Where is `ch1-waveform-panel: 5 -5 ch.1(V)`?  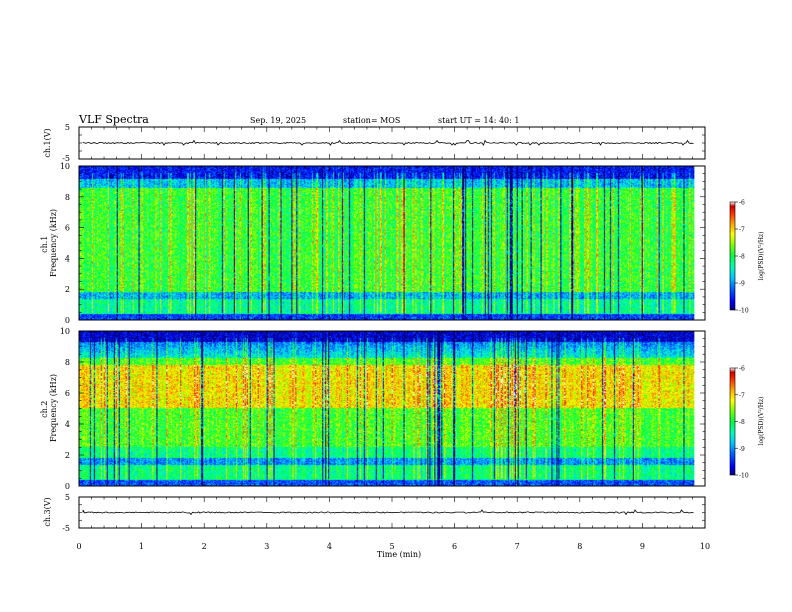 ch1-waveform-panel: 5 -5 ch.1(V) is located at coordinates (374, 143).